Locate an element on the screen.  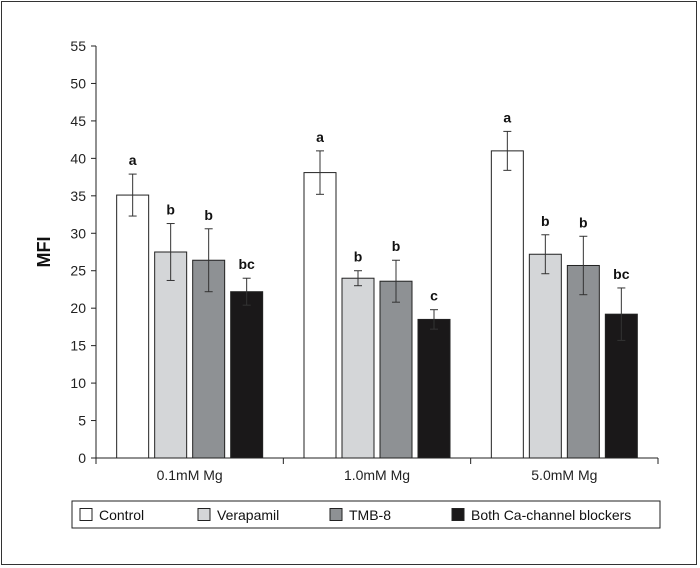
legend-box is located at coordinates (366, 514).